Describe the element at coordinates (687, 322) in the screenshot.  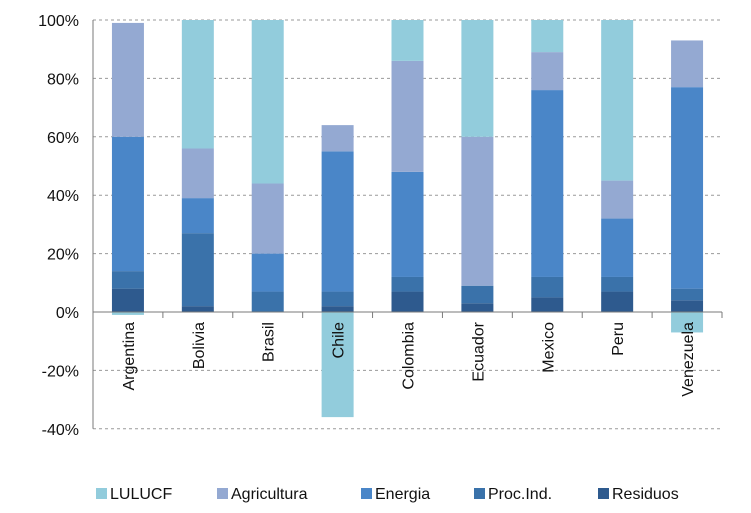
I see `bar-segment-lulucf-venezuela` at that location.